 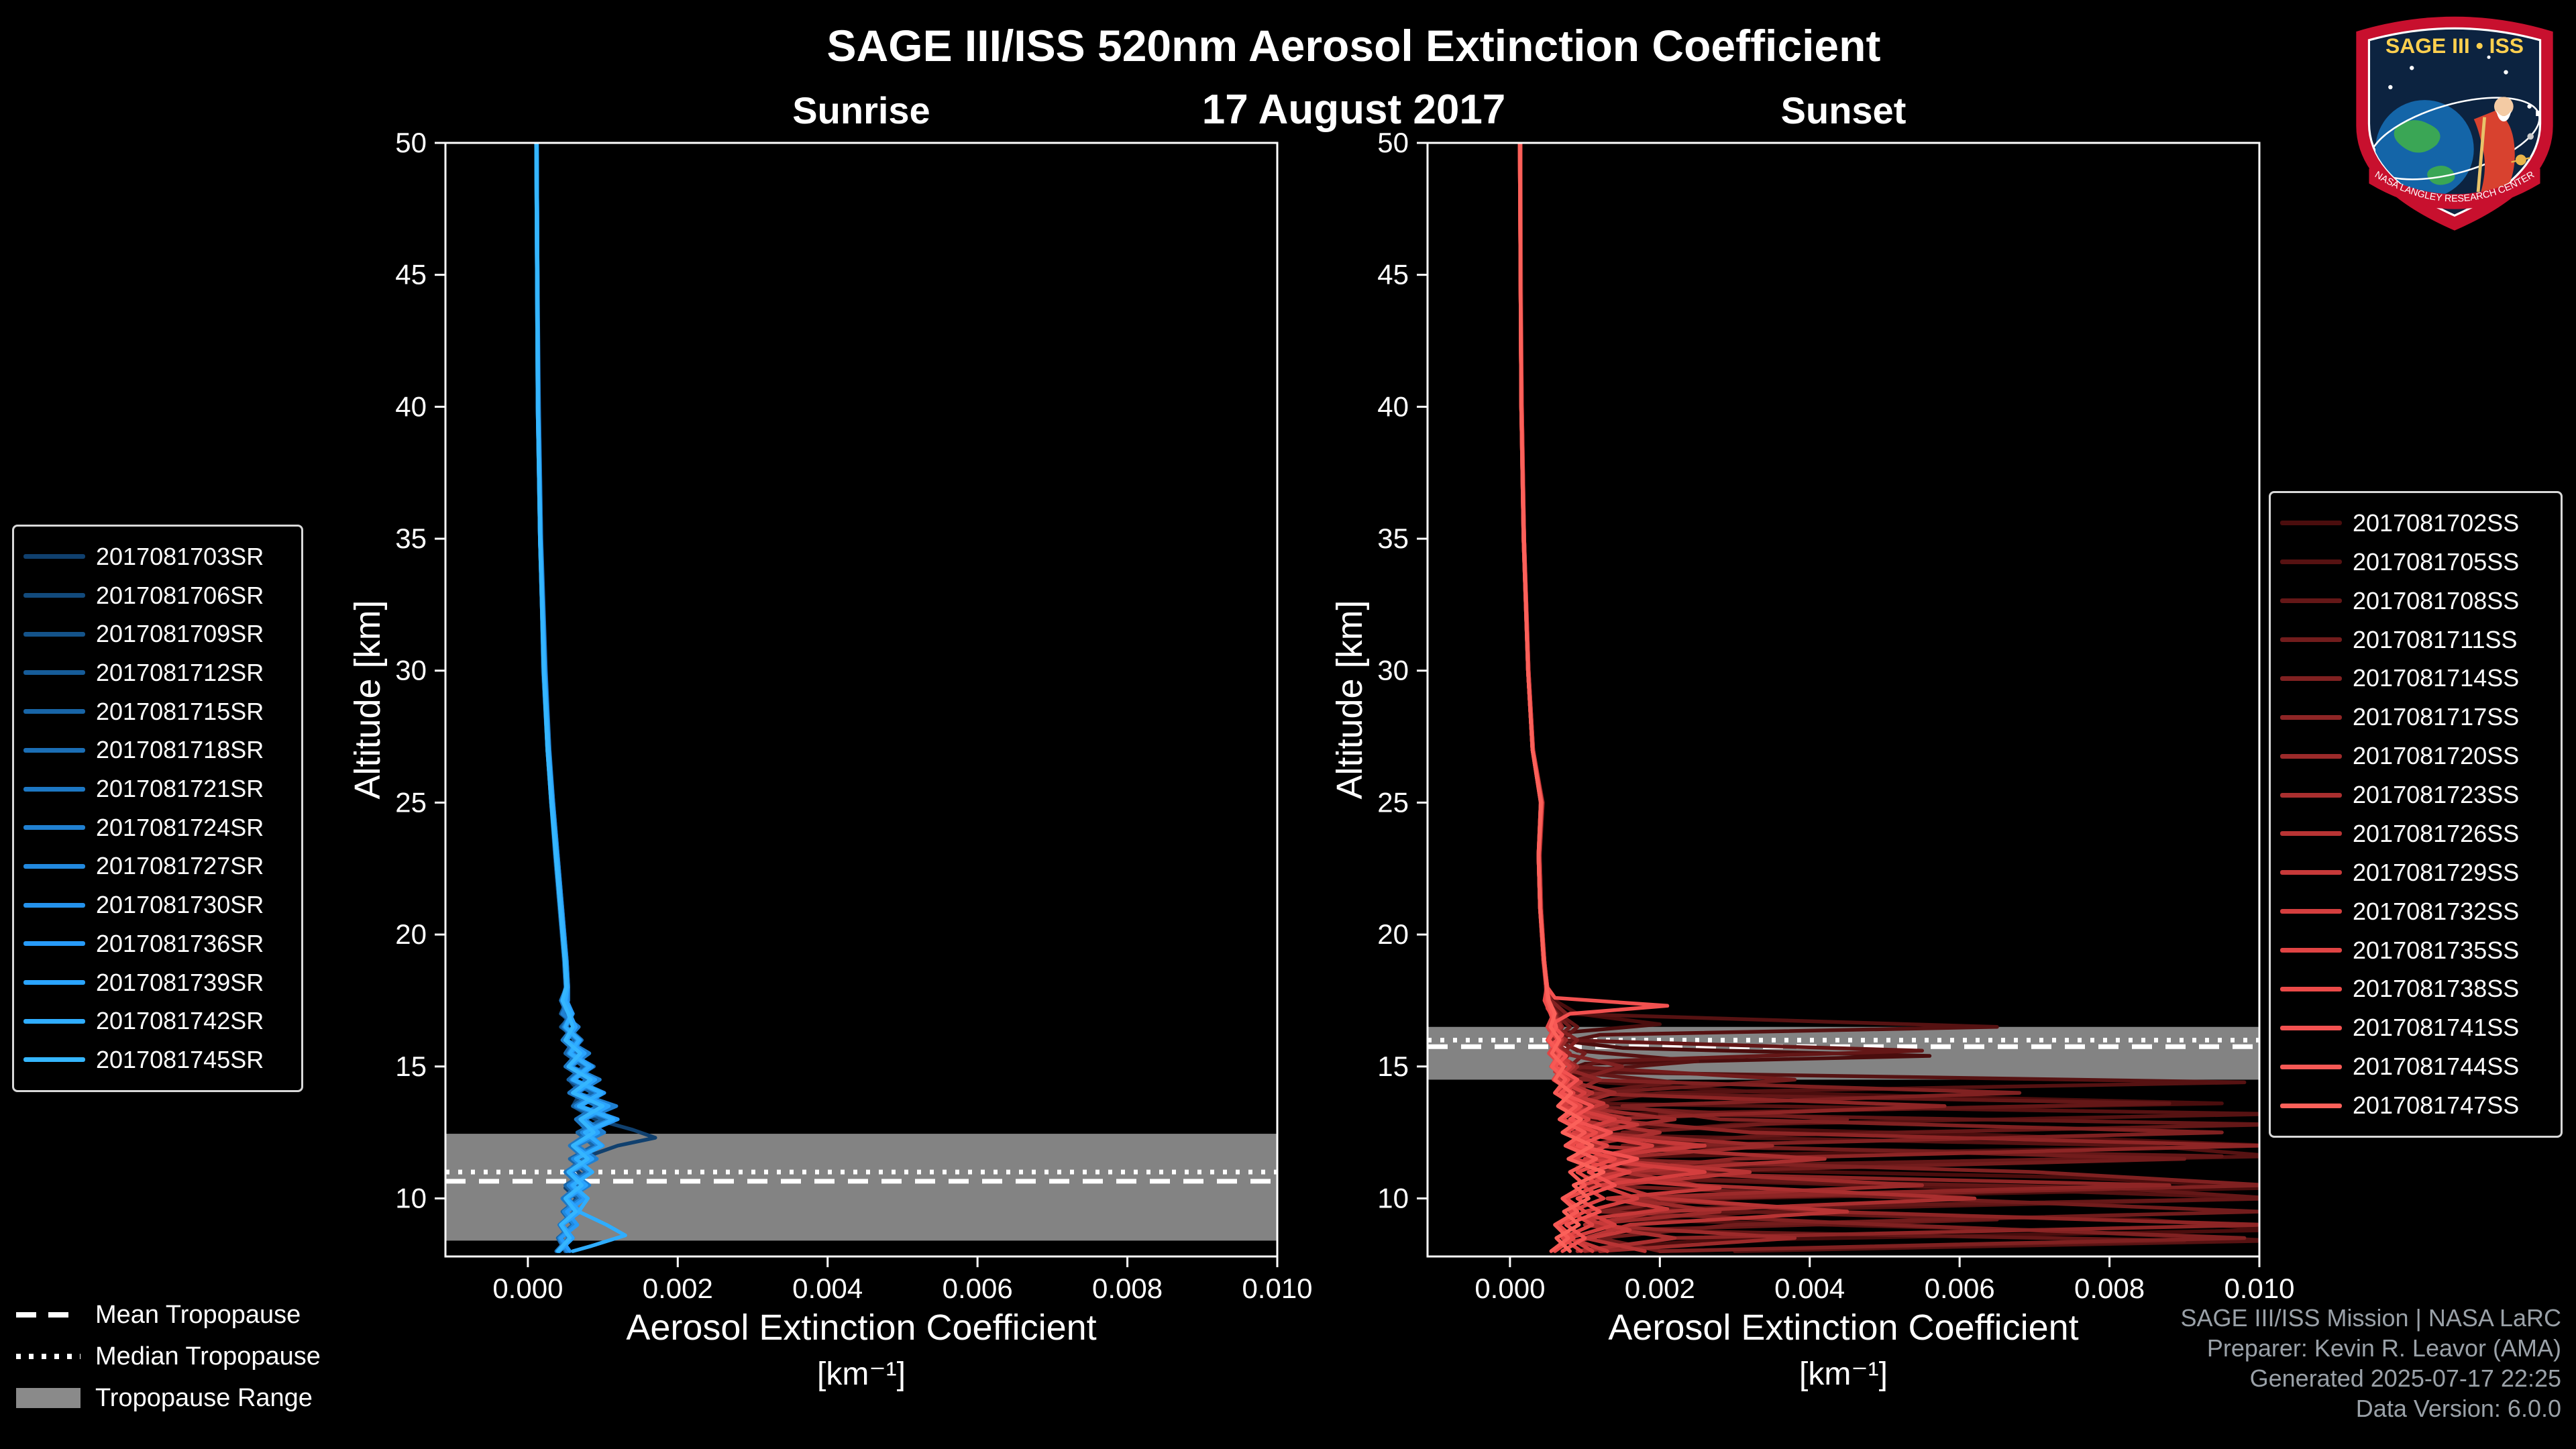 I want to click on legend-item: 2017081723SS, so click(x=2415, y=795).